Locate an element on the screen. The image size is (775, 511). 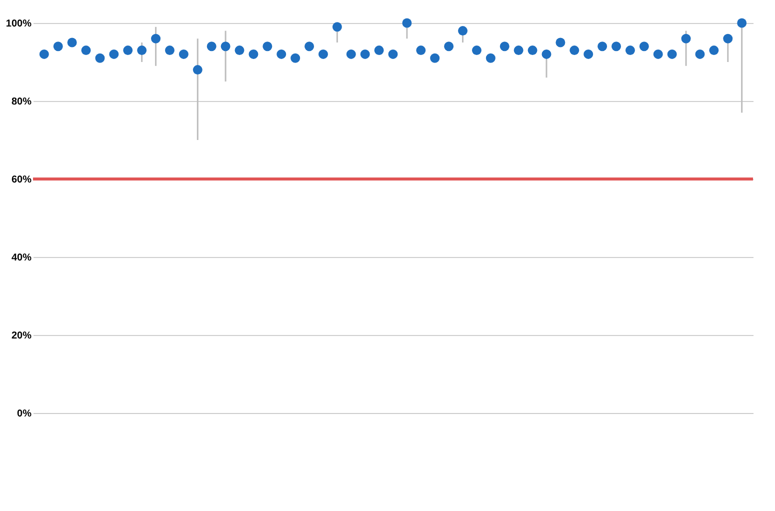
y-tick-label: 20% is located at coordinates (21, 336).